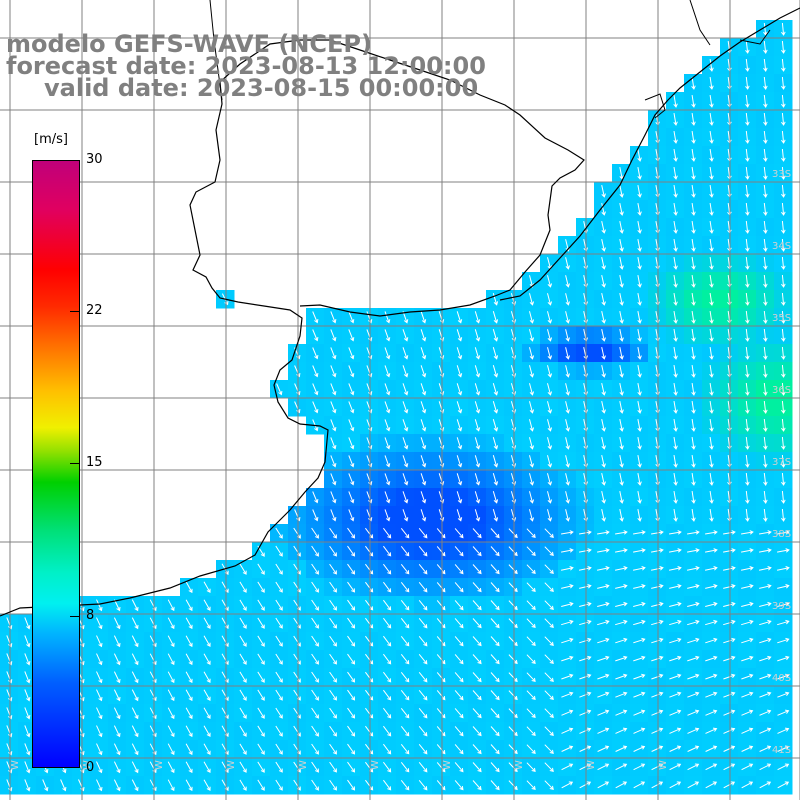  Describe the element at coordinates (246, 66) in the screenshot. I see `title-forecast-date: forecast date: 2023-08-13 12:00:00` at that location.